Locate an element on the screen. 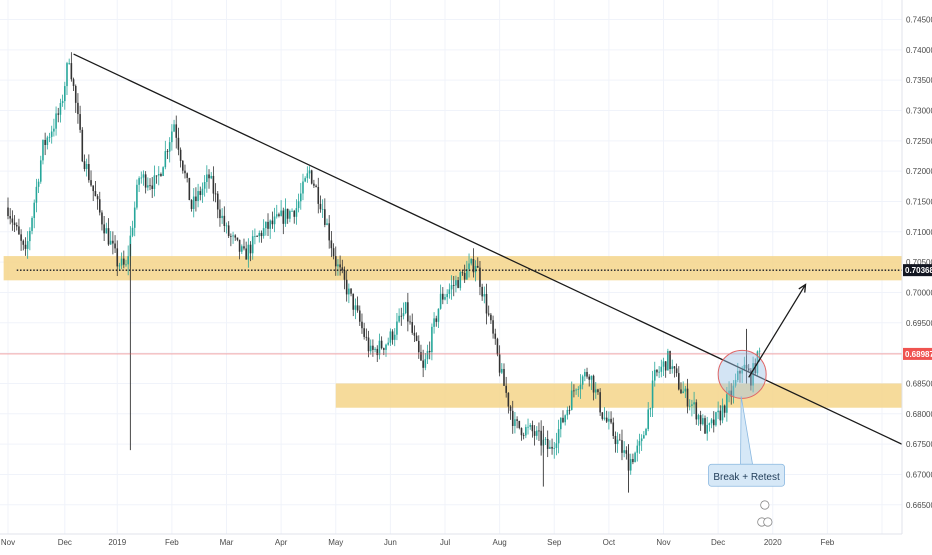  current-price-tag-label: 0.68987 is located at coordinates (918, 354).